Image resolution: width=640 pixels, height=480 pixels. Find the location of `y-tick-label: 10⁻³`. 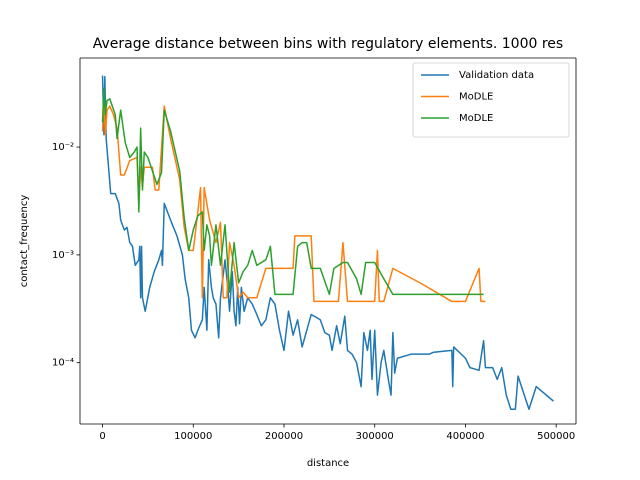

y-tick-label: 10⁻³ is located at coordinates (63, 255).